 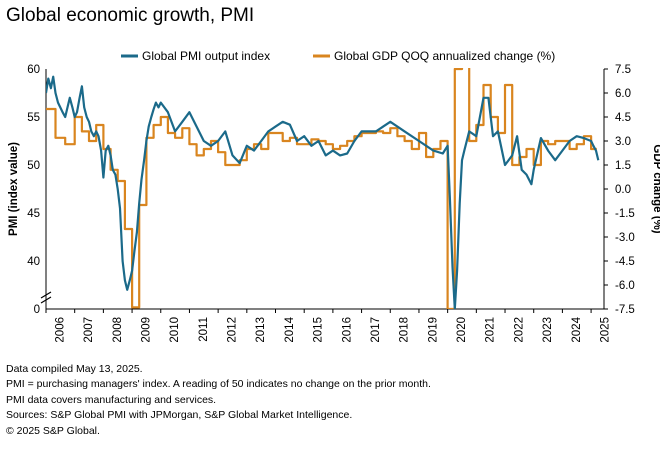 I want to click on x-tick-label: 2025, so click(x=605, y=330).